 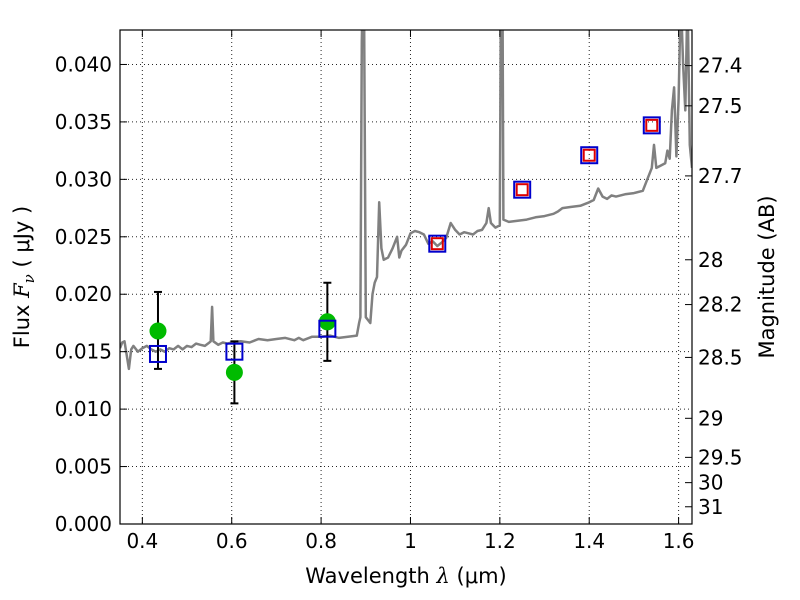 I want to click on y-axis-title: Flux Fν ( μJy ), so click(x=24, y=277).